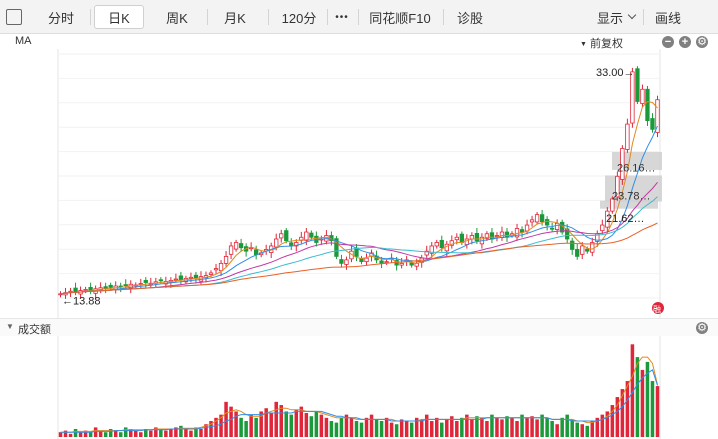 The image size is (718, 439). I want to click on tab-f10: 同花顺F10, so click(400, 18).